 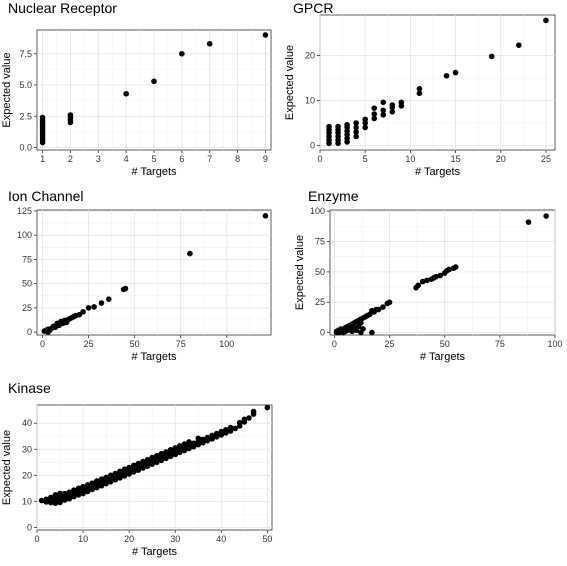 What do you see at coordinates (25, 54) in the screenshot?
I see `y-tick-label: 7.5` at bounding box center [25, 54].